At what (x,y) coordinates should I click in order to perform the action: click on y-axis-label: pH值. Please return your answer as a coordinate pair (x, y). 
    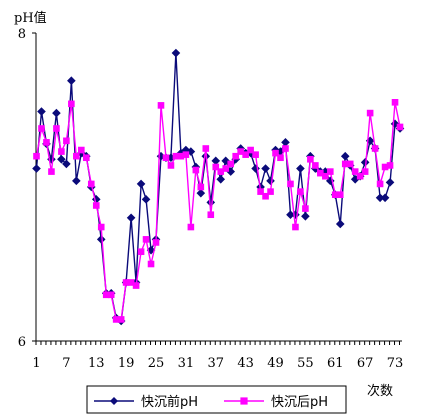
    Looking at the image, I should click on (30, 18).